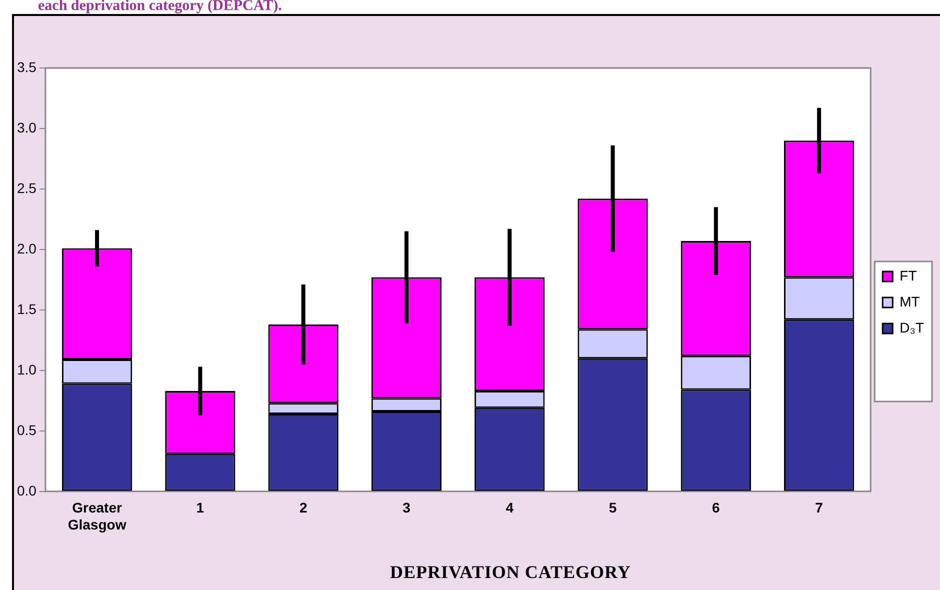  I want to click on y-tick-label: 2.0, so click(26, 248).